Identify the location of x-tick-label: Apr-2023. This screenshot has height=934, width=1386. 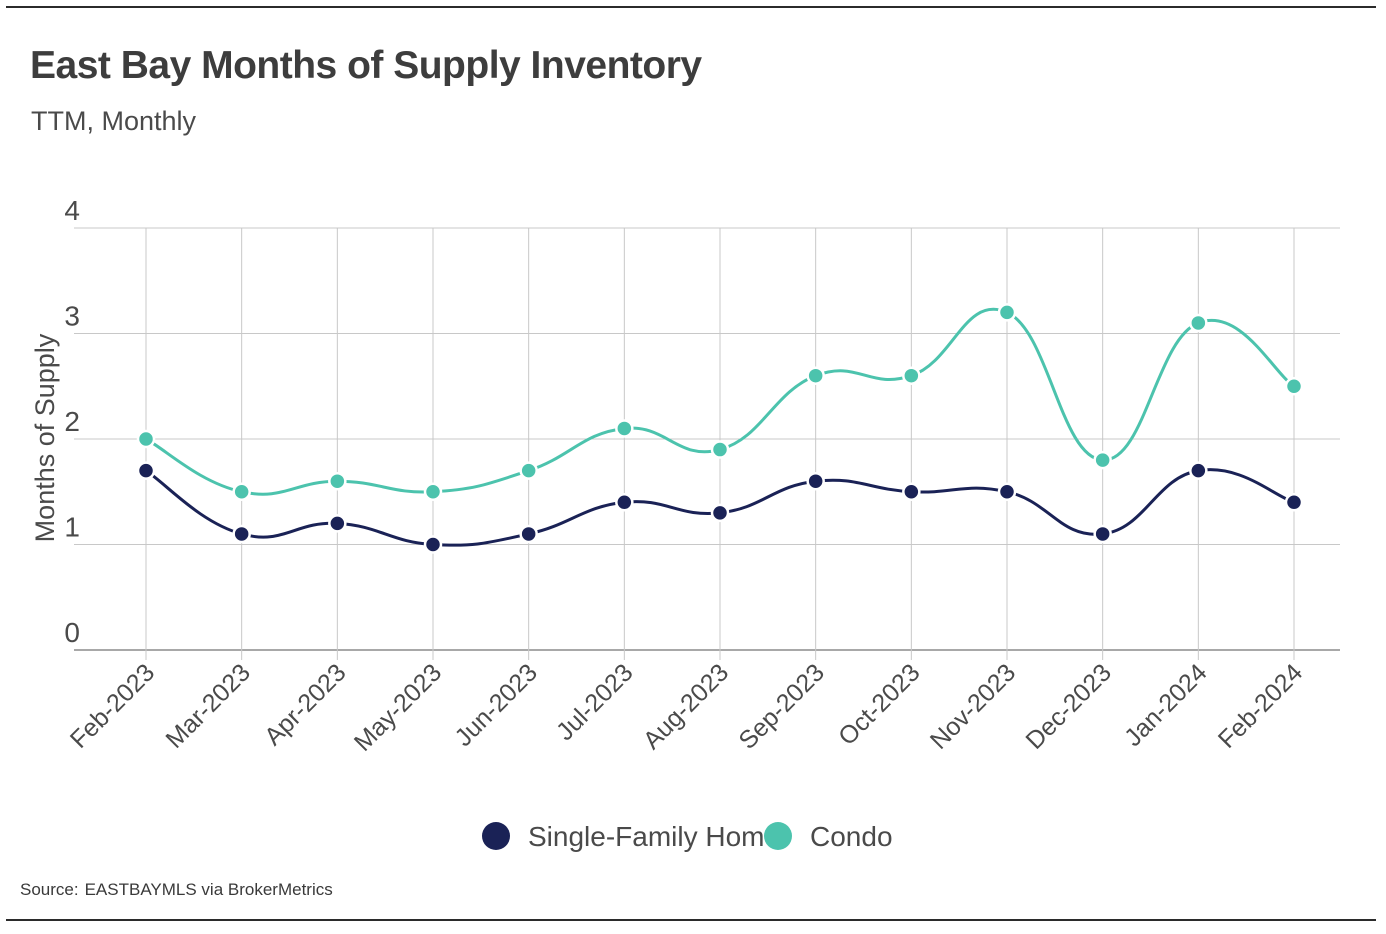
(305, 704).